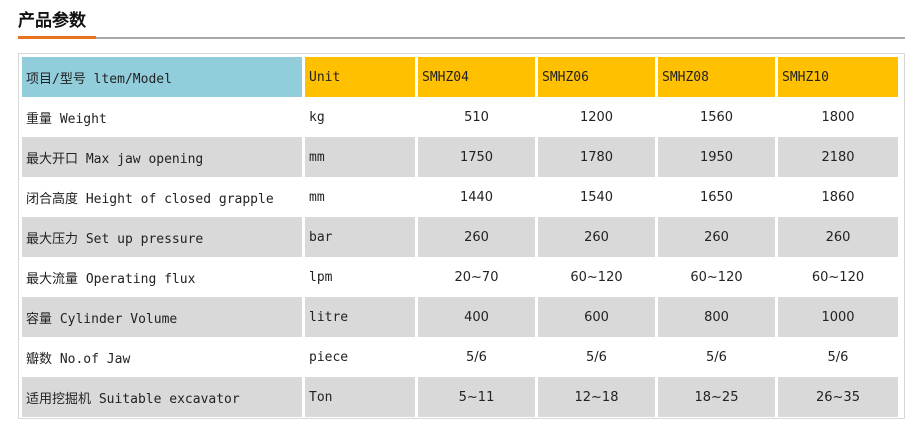  Describe the element at coordinates (596, 197) in the screenshot. I see `value-cell: 1540` at that location.